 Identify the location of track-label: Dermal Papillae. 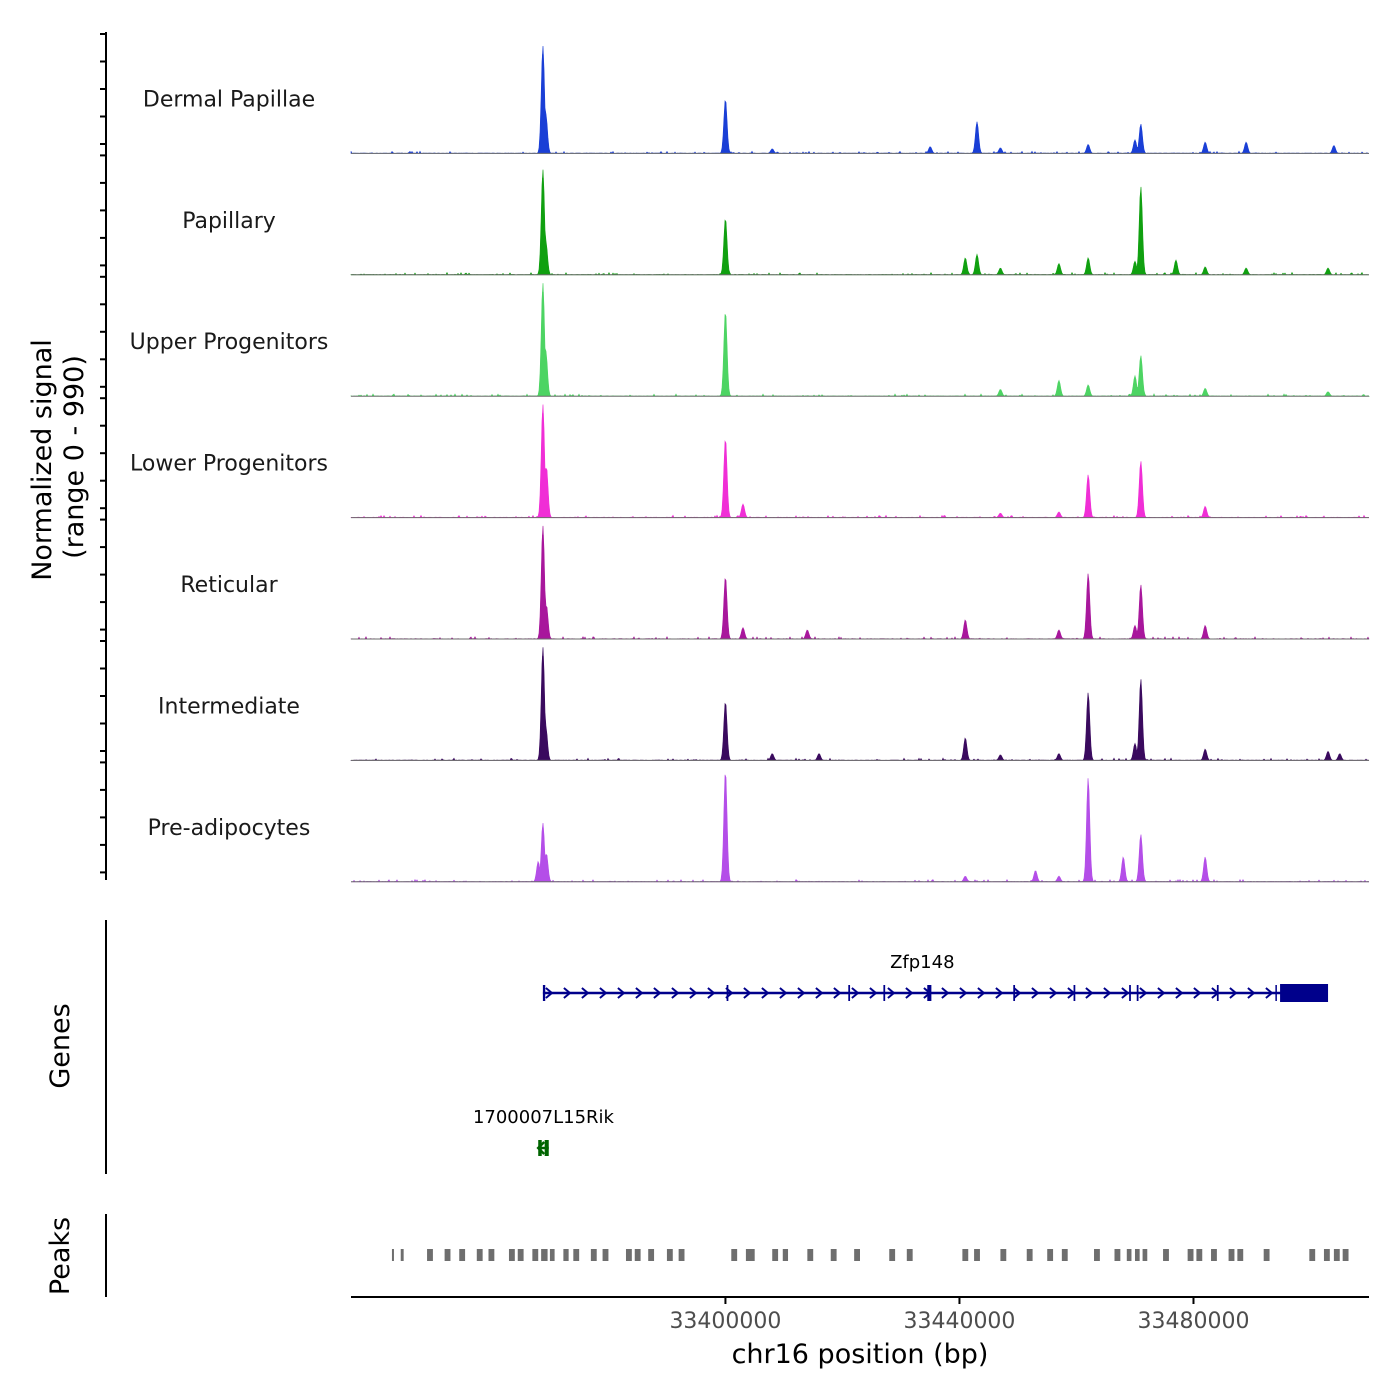
(229, 99).